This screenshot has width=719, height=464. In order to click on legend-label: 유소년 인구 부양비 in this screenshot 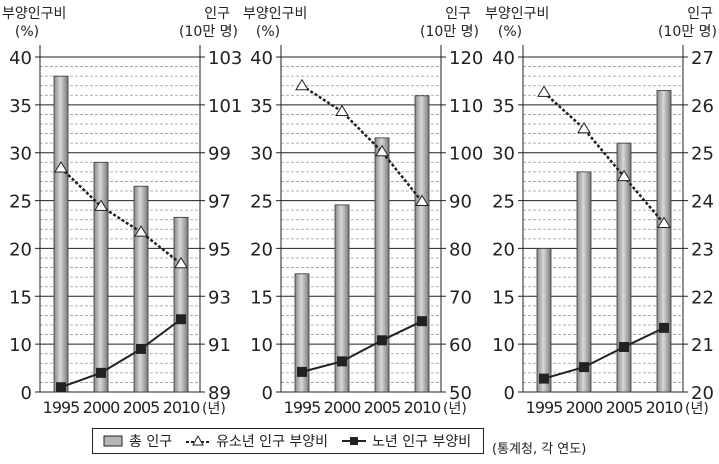, I will do `click(272, 442)`.